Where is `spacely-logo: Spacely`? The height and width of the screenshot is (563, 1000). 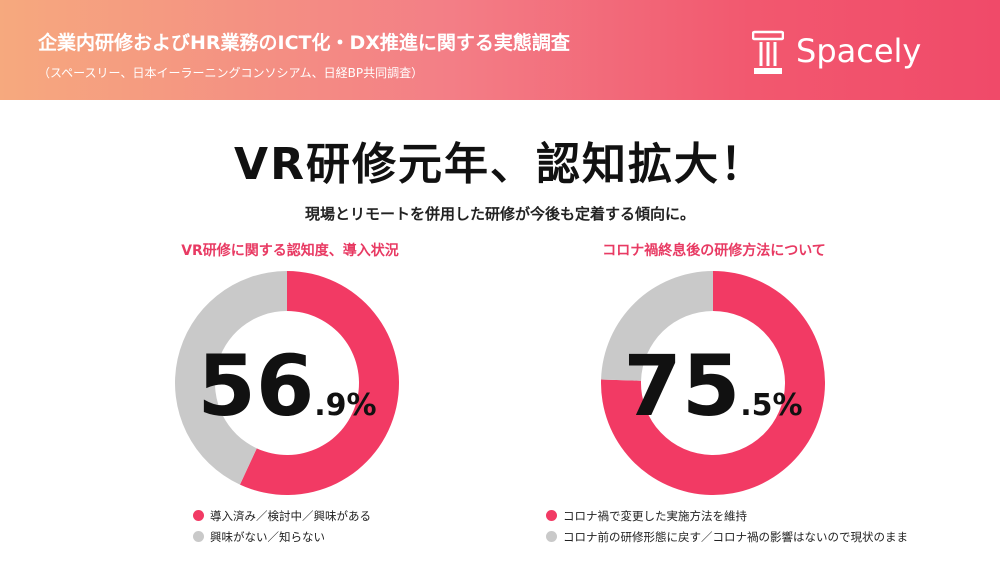 spacely-logo: Spacely is located at coordinates (857, 54).